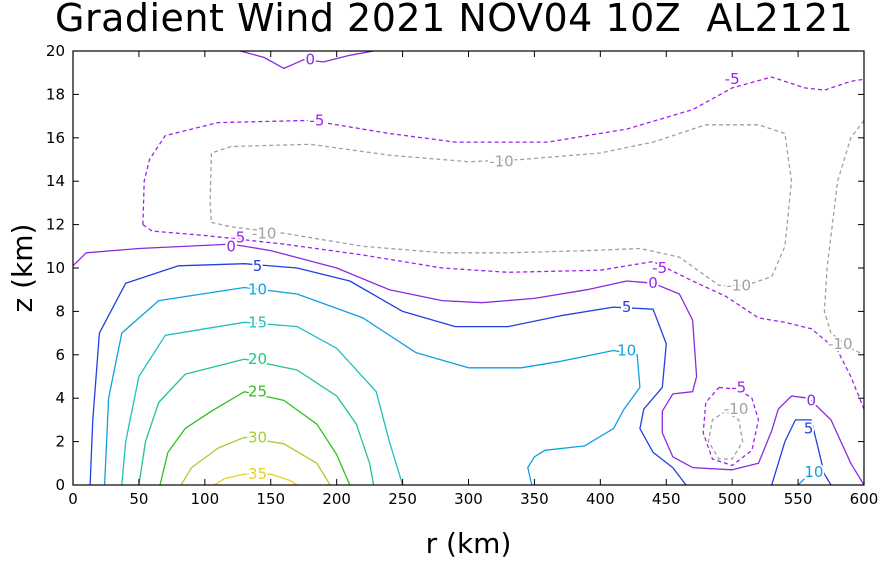  What do you see at coordinates (257, 474) in the screenshot?
I see `contour-label: 35` at bounding box center [257, 474].